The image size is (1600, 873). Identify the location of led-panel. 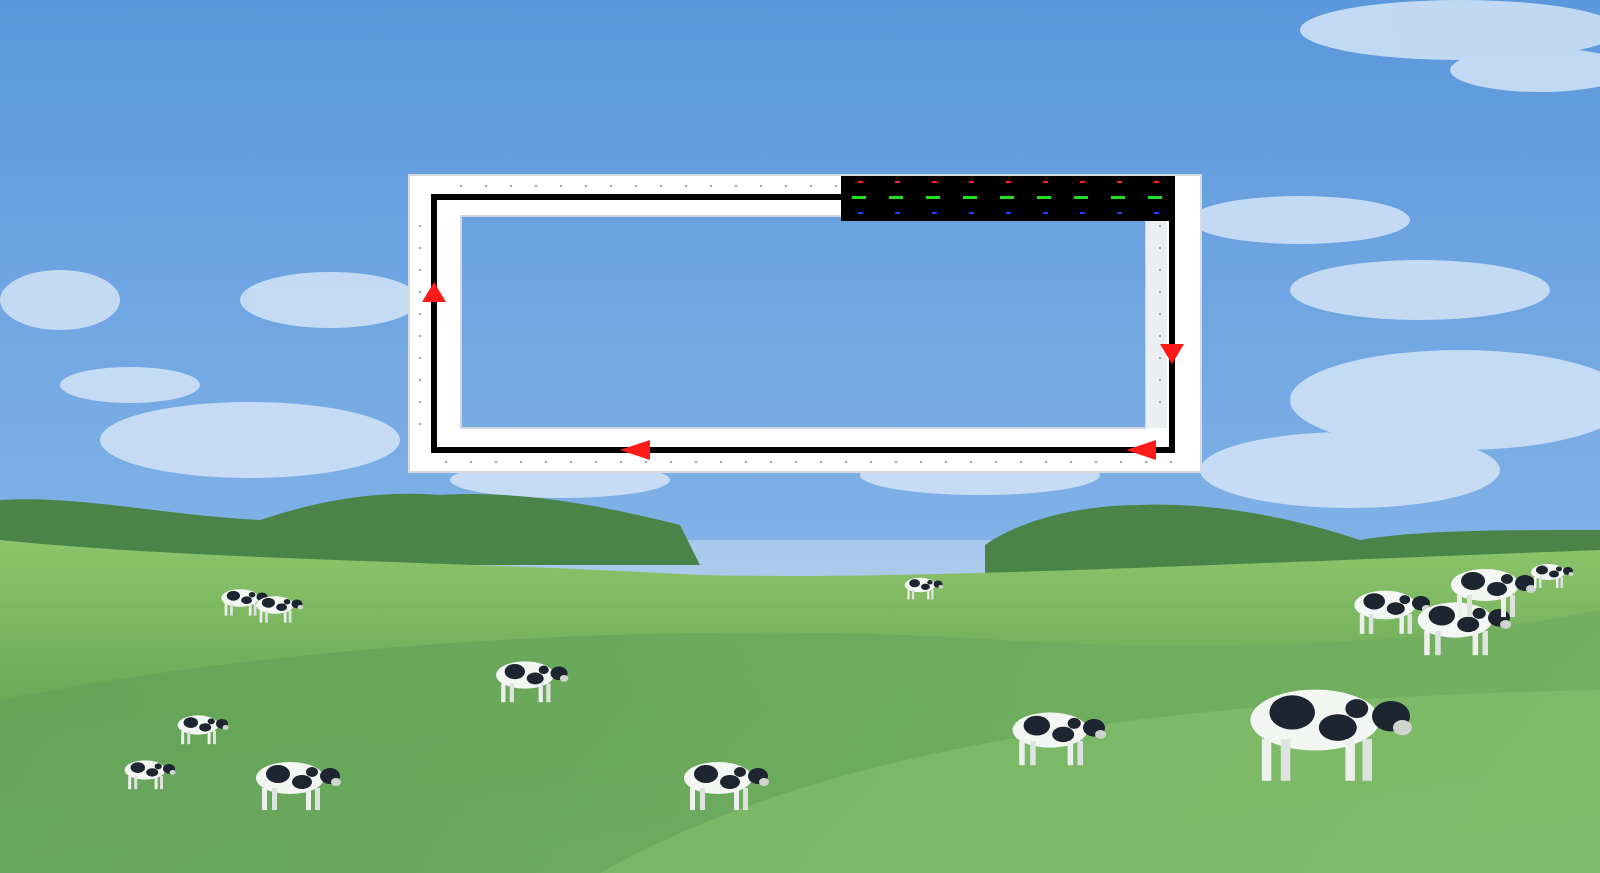
(1008, 198).